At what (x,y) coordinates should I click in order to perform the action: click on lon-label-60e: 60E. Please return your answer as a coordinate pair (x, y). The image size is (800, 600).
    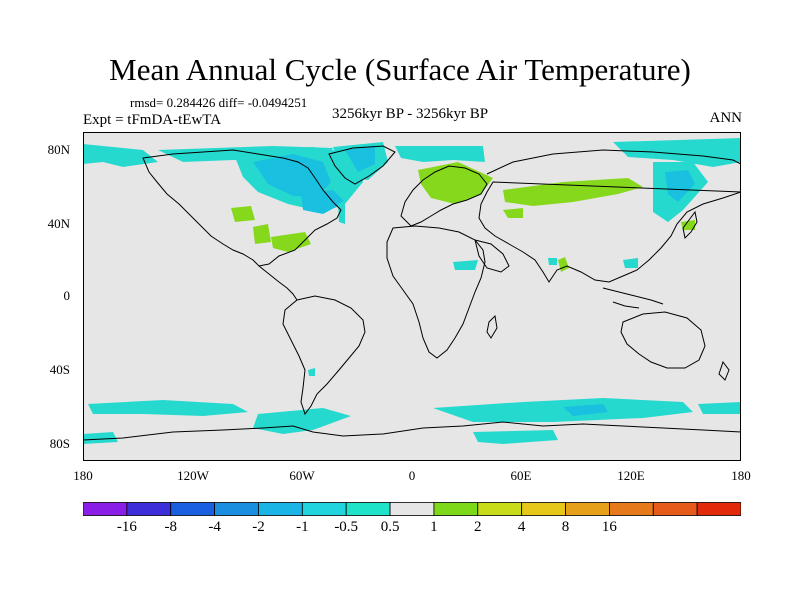
    Looking at the image, I should click on (521, 475).